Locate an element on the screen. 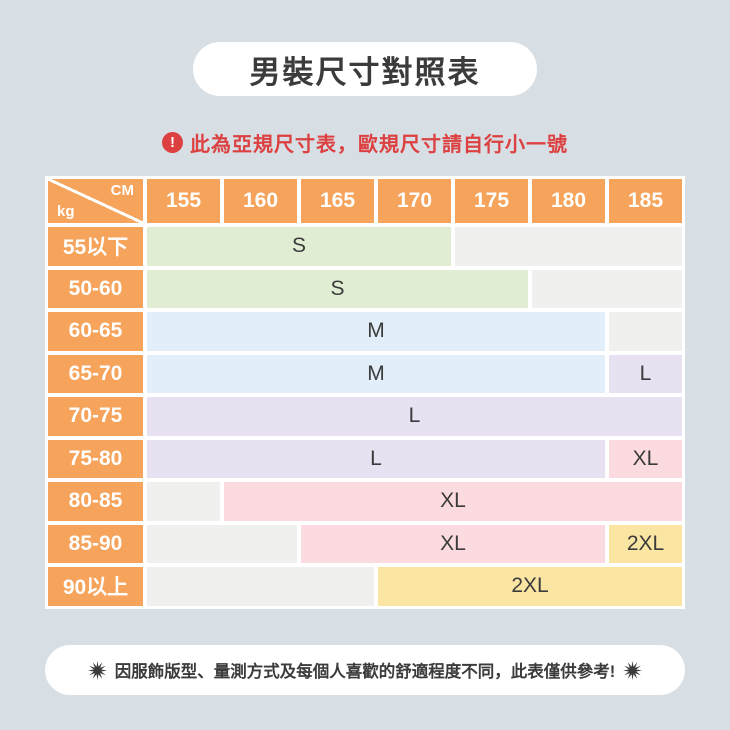 The height and width of the screenshot is (730, 730). header-cell-155: 155 is located at coordinates (183, 201).